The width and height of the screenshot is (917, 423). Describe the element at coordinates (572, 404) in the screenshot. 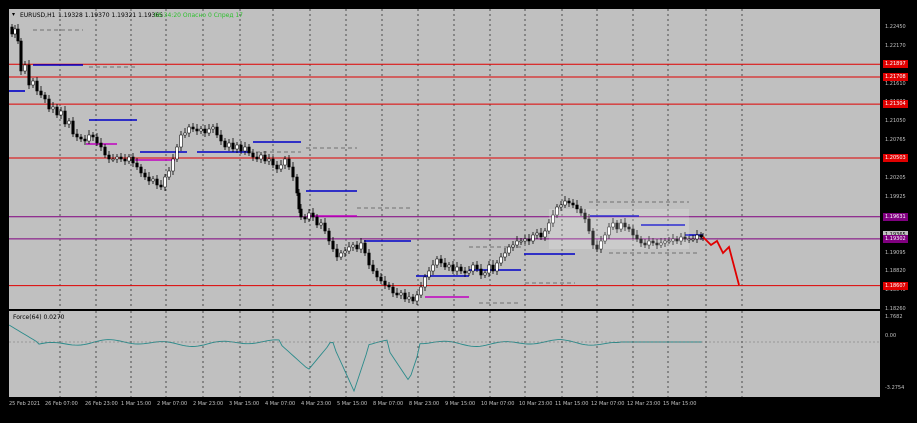

I see `time-tick-label: 11 Mar 15:00` at that location.